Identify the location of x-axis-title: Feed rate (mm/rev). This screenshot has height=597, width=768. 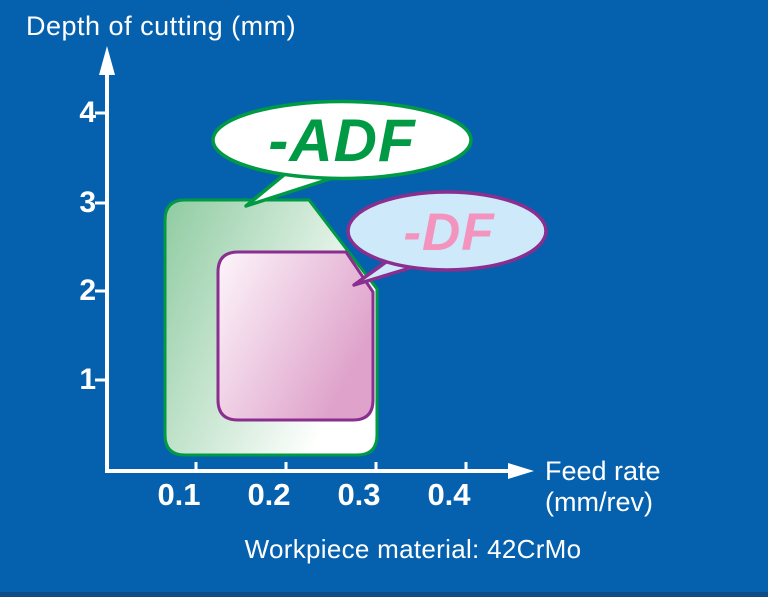
(603, 486).